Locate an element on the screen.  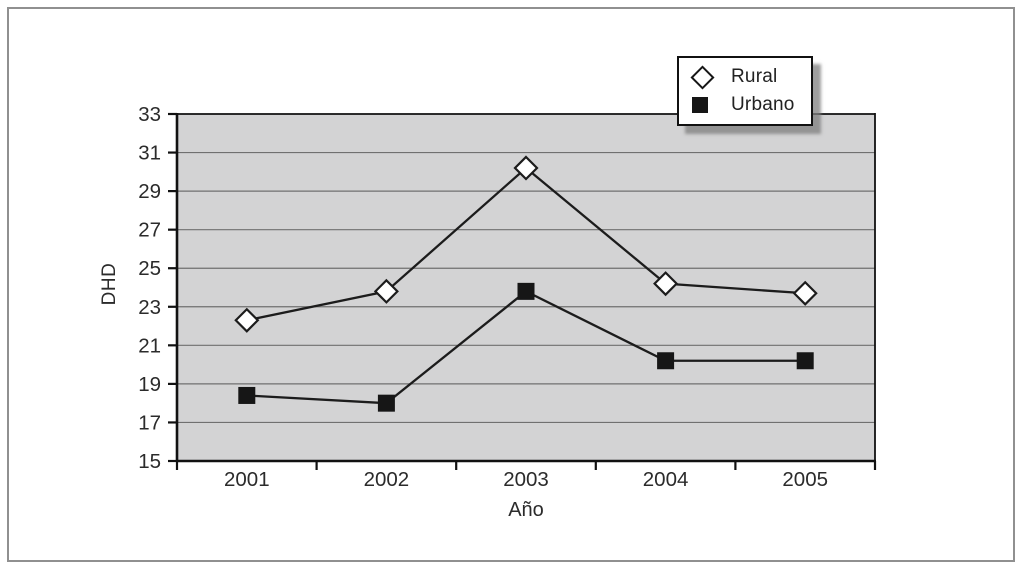
legend-item-rural: Rural is located at coordinates (750, 77).